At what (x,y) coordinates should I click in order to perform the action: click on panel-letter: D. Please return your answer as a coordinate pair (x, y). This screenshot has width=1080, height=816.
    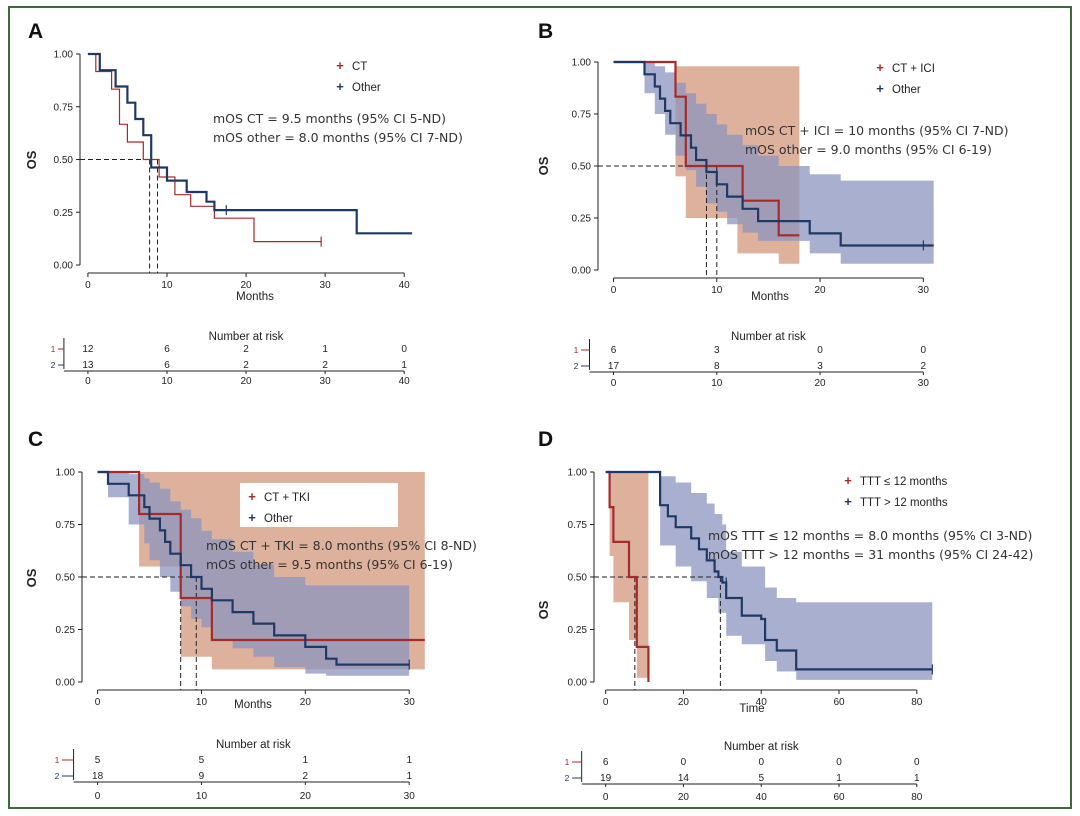
    Looking at the image, I should click on (545, 439).